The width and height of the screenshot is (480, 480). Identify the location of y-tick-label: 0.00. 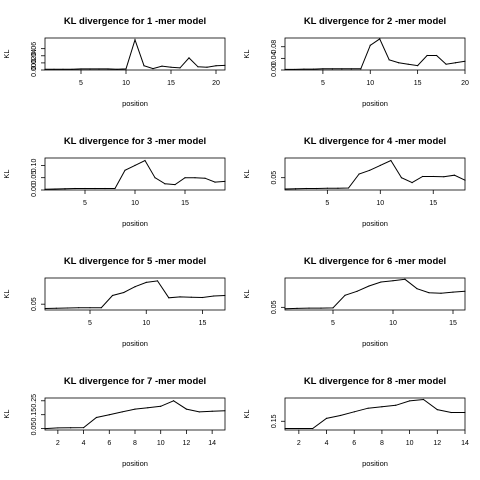
(34, 70).